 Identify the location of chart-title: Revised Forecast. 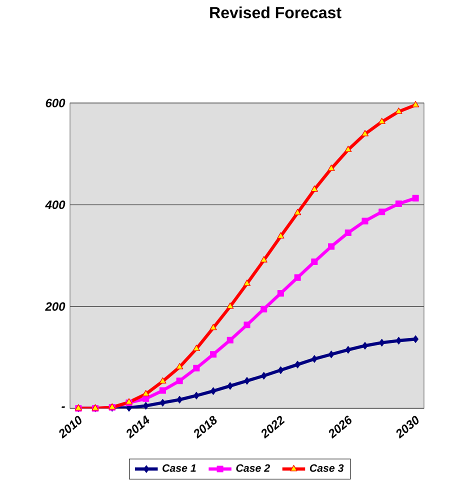
(276, 12).